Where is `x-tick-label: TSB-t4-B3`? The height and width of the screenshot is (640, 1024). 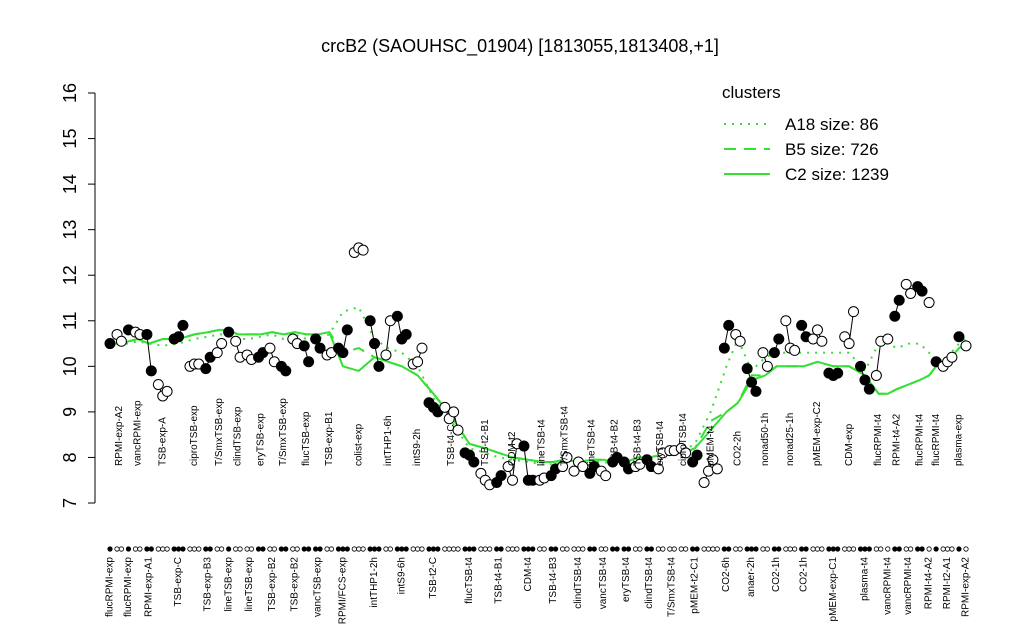
x-tick-label: TSB-t4-B3 is located at coordinates (553, 580).